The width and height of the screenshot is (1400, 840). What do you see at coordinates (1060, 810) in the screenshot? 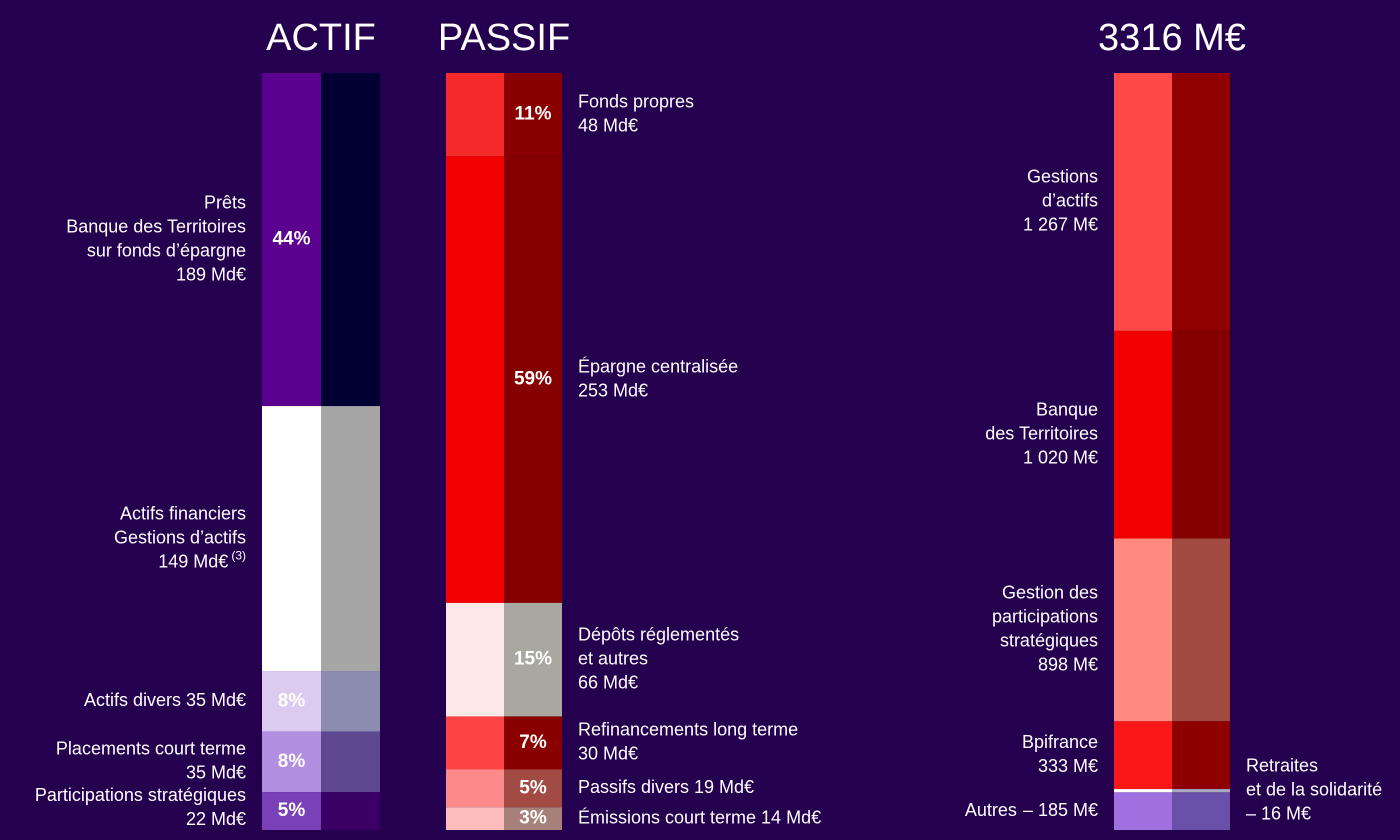
I see `segment-value-label: – 185 M€` at bounding box center [1060, 810].